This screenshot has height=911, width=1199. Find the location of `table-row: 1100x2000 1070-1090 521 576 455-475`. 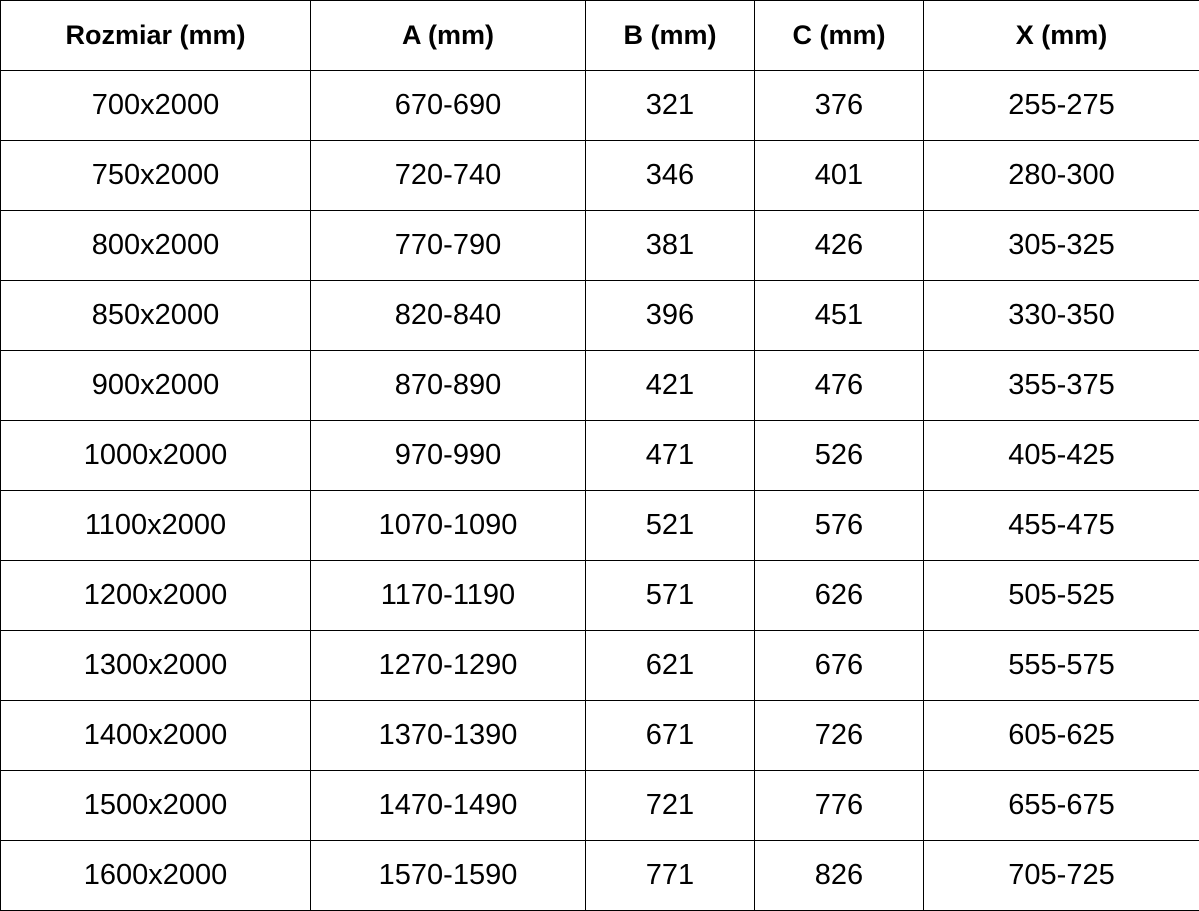

table-row: 1100x2000 1070-1090 521 576 455-475 is located at coordinates (599, 525).